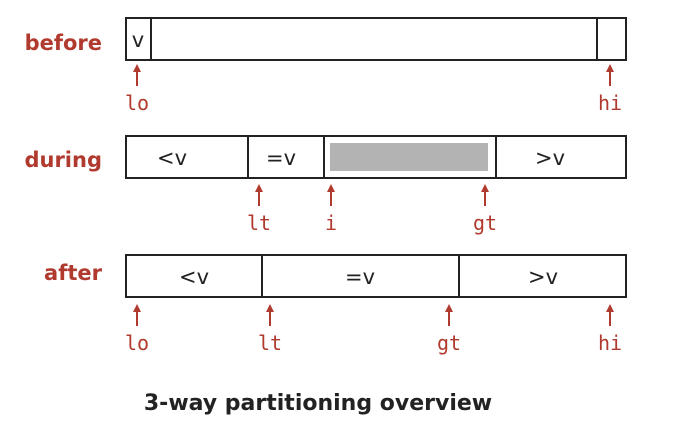 The image size is (698, 434). Describe the element at coordinates (172, 158) in the screenshot. I see `during-cell-less: <v` at that location.